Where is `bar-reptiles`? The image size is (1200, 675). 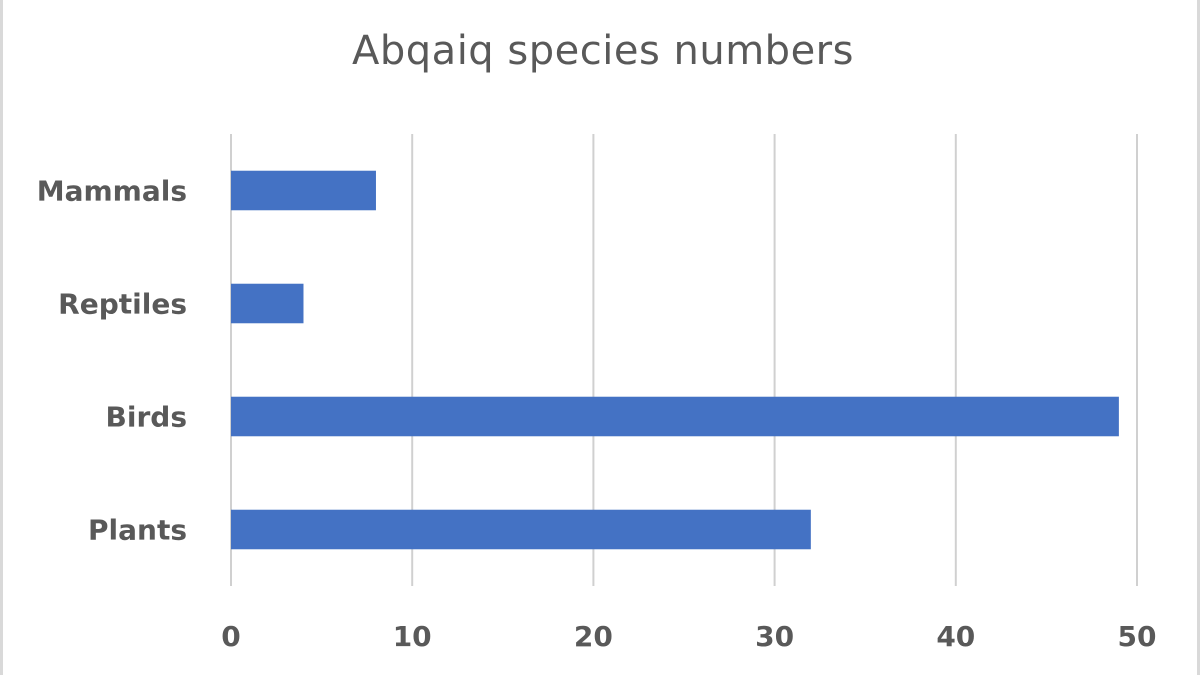
bar-reptiles is located at coordinates (267, 303).